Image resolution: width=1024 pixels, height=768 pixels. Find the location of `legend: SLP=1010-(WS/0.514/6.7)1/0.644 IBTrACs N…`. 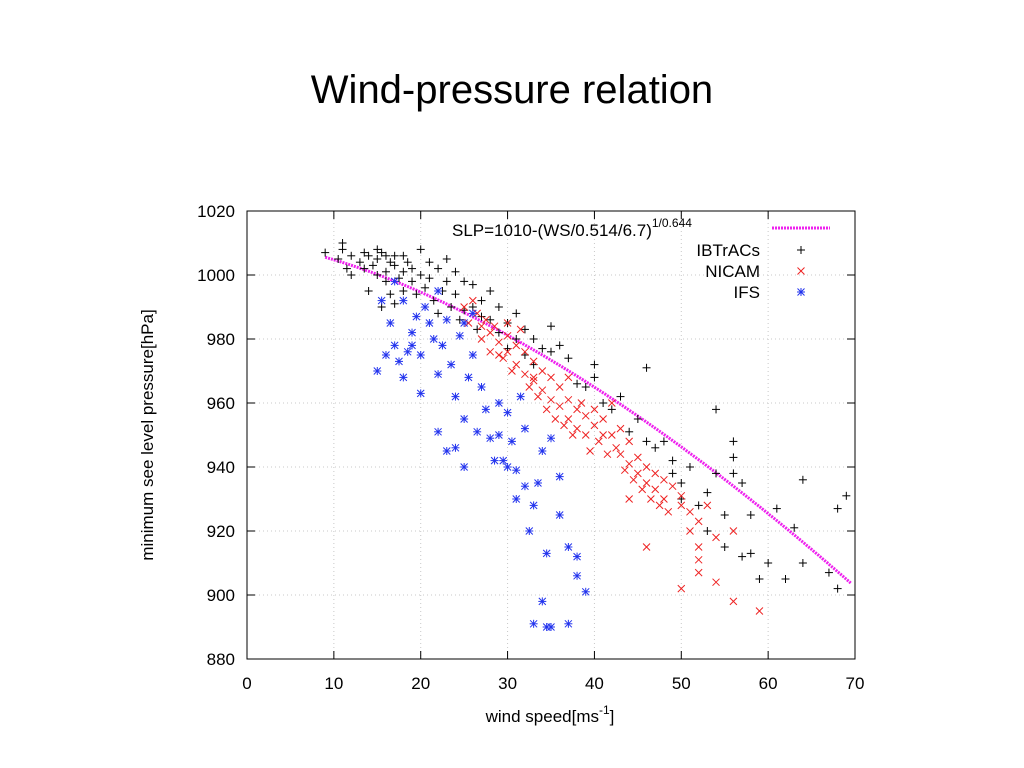

legend: SLP=1010-(WS/0.514/6.7)1/0.644 IBTrACs N… is located at coordinates (641, 259).